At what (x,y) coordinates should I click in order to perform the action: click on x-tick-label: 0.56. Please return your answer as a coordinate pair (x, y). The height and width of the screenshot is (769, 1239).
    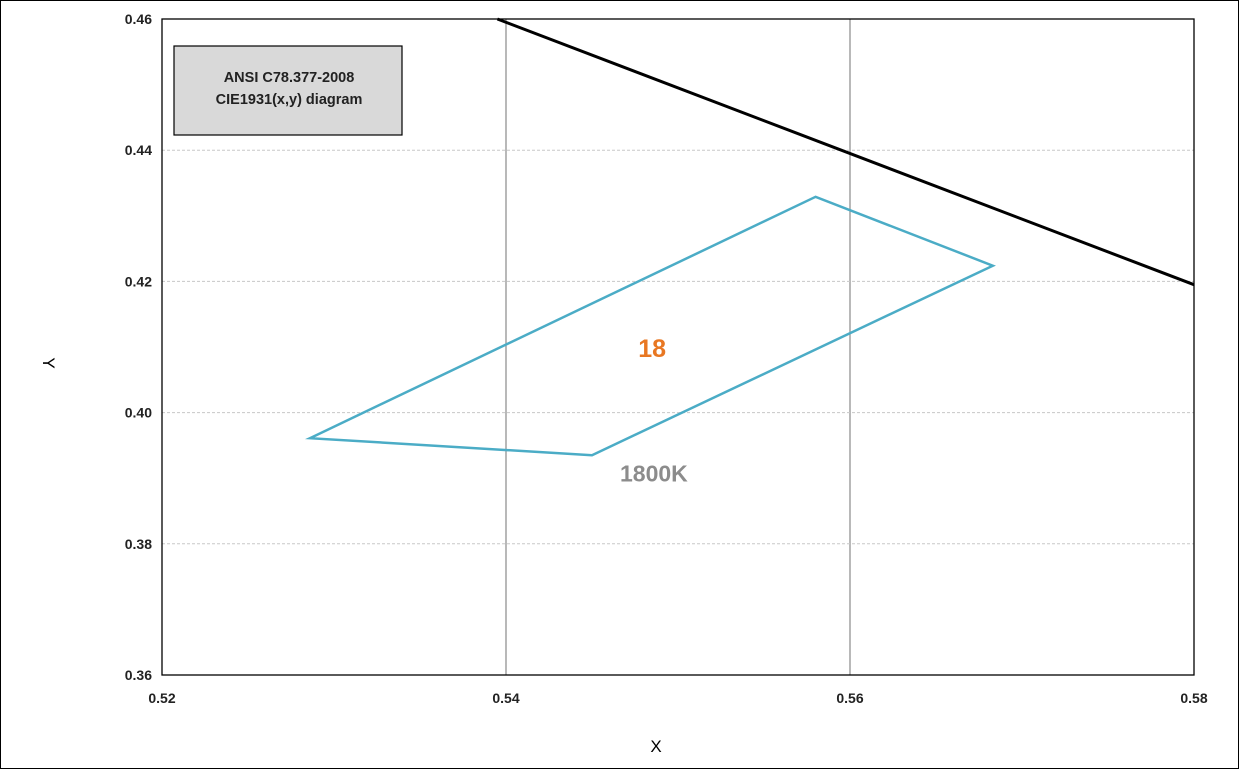
    Looking at the image, I should click on (849, 698).